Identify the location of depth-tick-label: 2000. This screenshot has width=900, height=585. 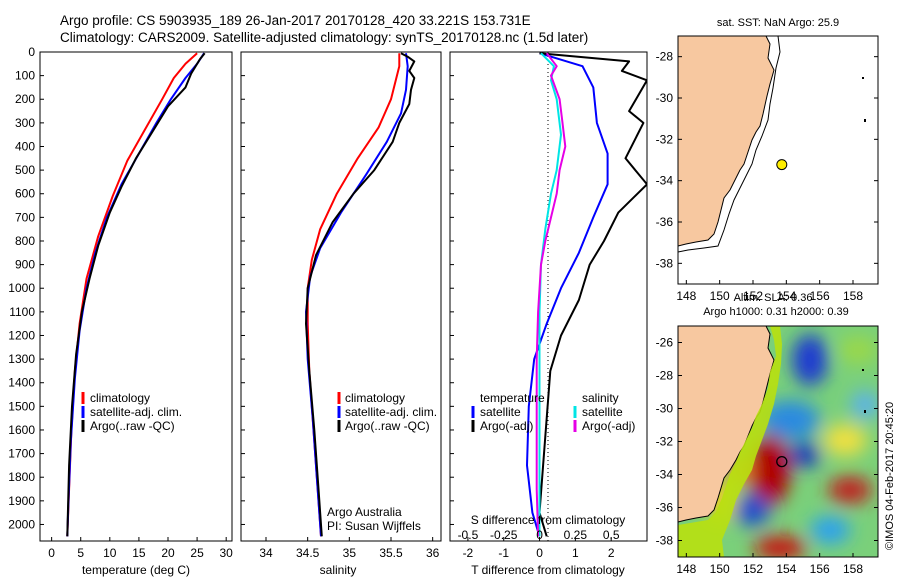
(21, 524).